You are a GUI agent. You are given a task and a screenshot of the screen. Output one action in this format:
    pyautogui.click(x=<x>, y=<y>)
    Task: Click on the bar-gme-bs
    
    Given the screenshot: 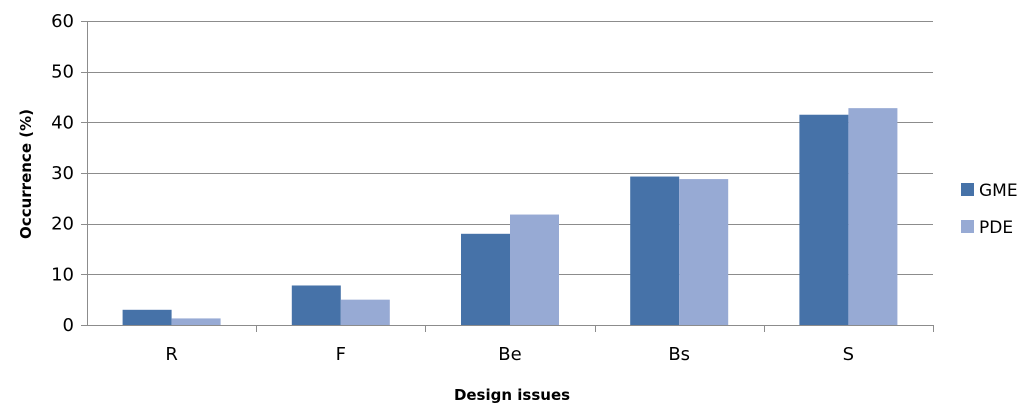 What is the action you would take?
    pyautogui.click(x=655, y=250)
    